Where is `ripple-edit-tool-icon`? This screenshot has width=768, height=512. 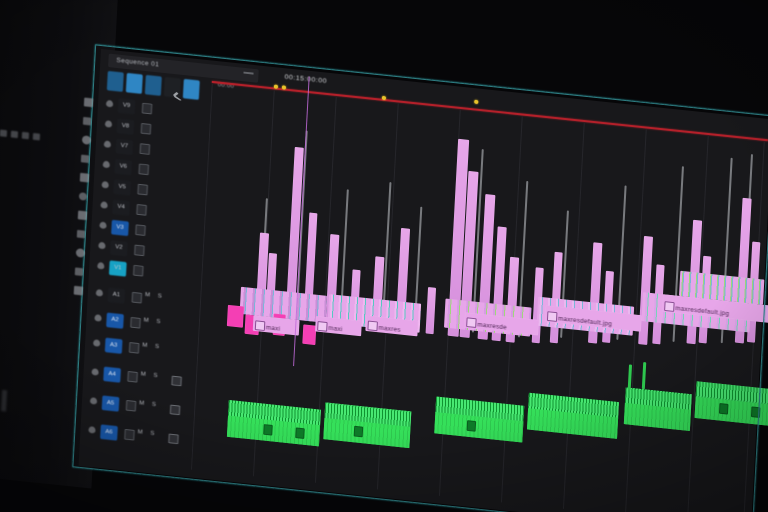 ripple-edit-tool-icon is located at coordinates (86, 140).